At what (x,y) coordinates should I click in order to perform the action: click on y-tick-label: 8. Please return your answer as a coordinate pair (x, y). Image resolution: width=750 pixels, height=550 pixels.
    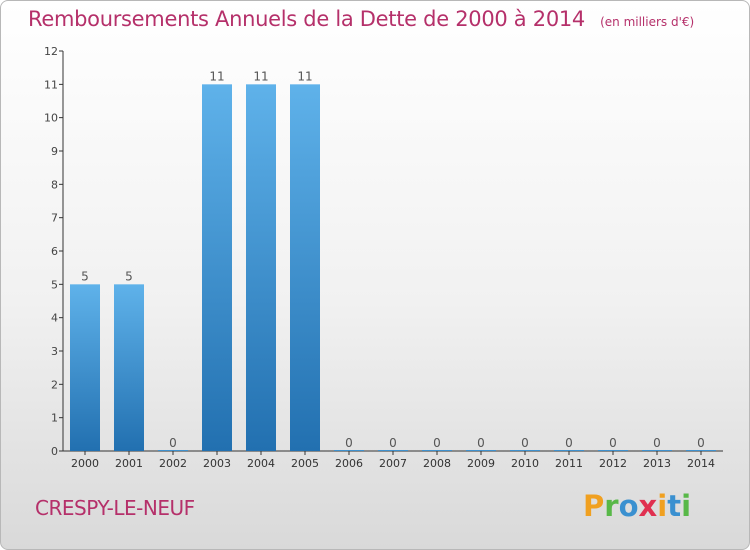
    Looking at the image, I should click on (54, 184).